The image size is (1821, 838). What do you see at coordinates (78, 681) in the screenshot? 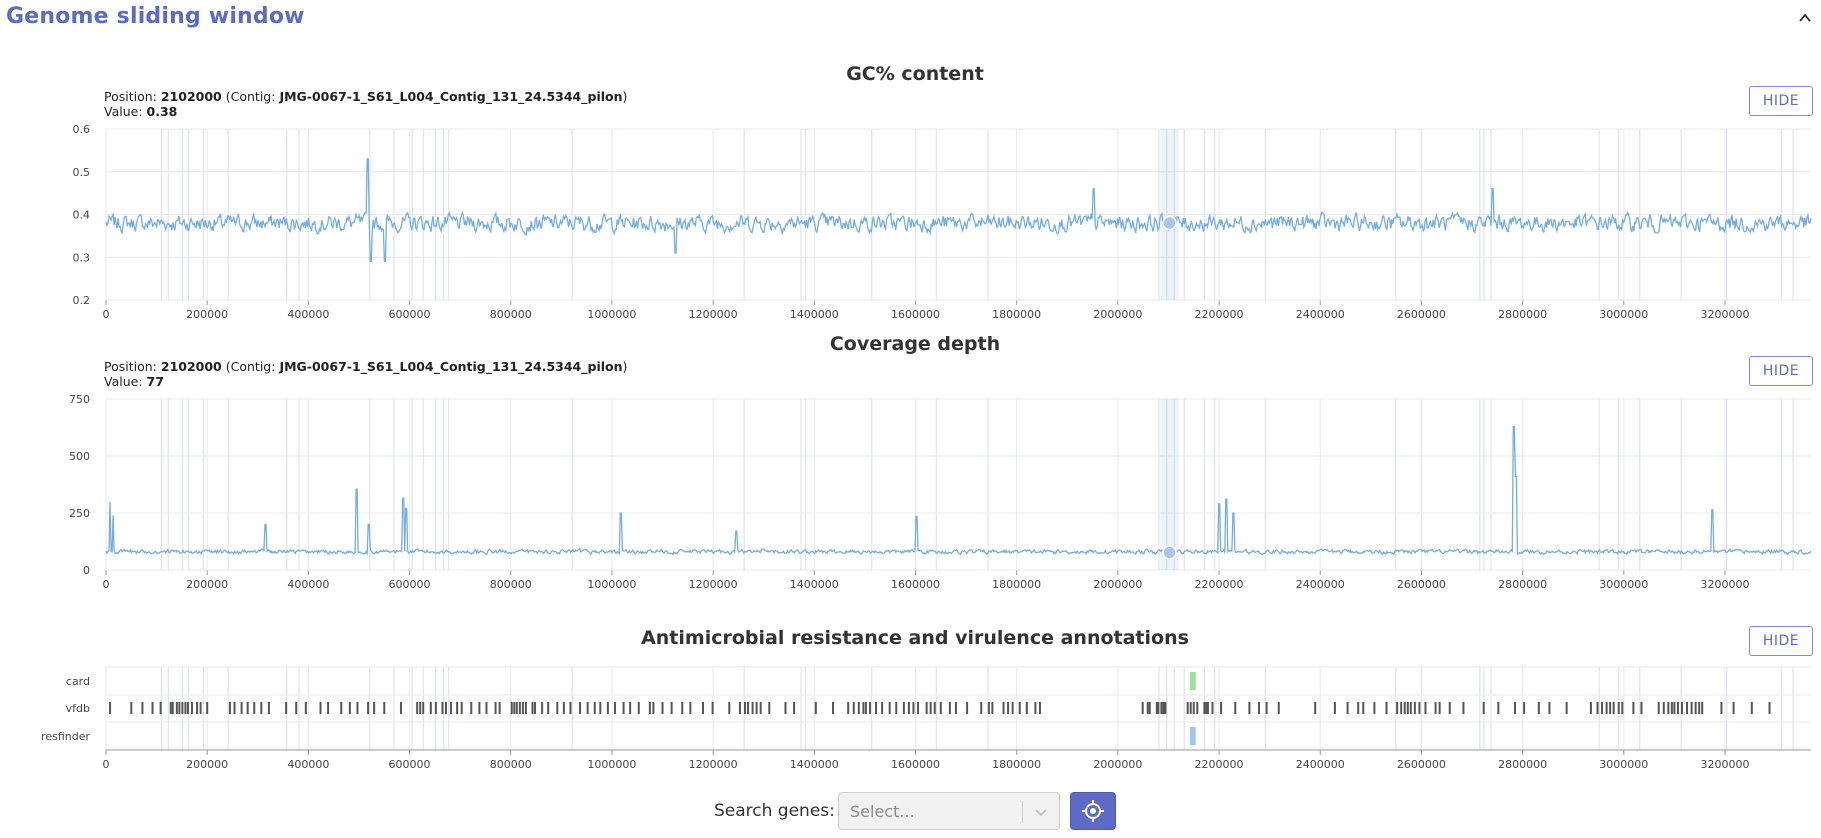
I see `track-label-card: card` at bounding box center [78, 681].